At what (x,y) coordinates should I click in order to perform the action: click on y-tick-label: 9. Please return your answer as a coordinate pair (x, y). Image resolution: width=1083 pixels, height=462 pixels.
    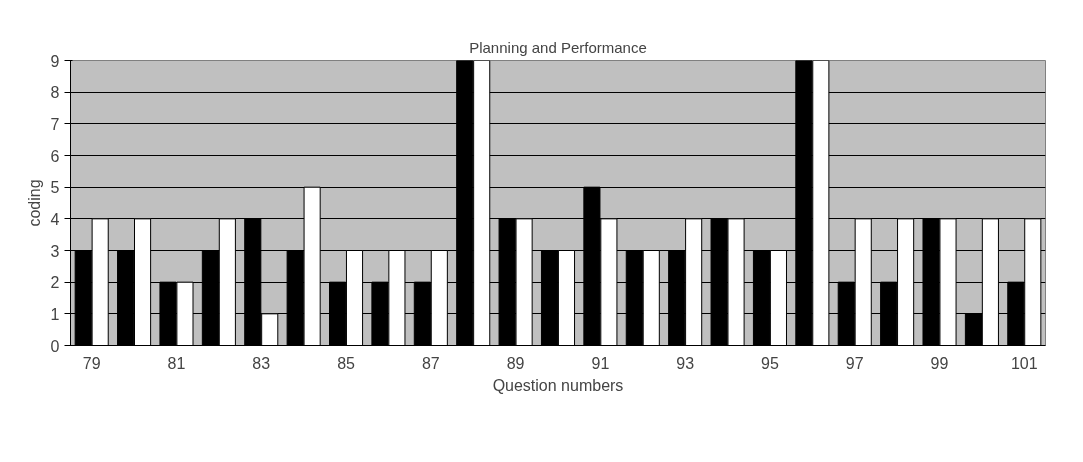
    Looking at the image, I should click on (55, 61).